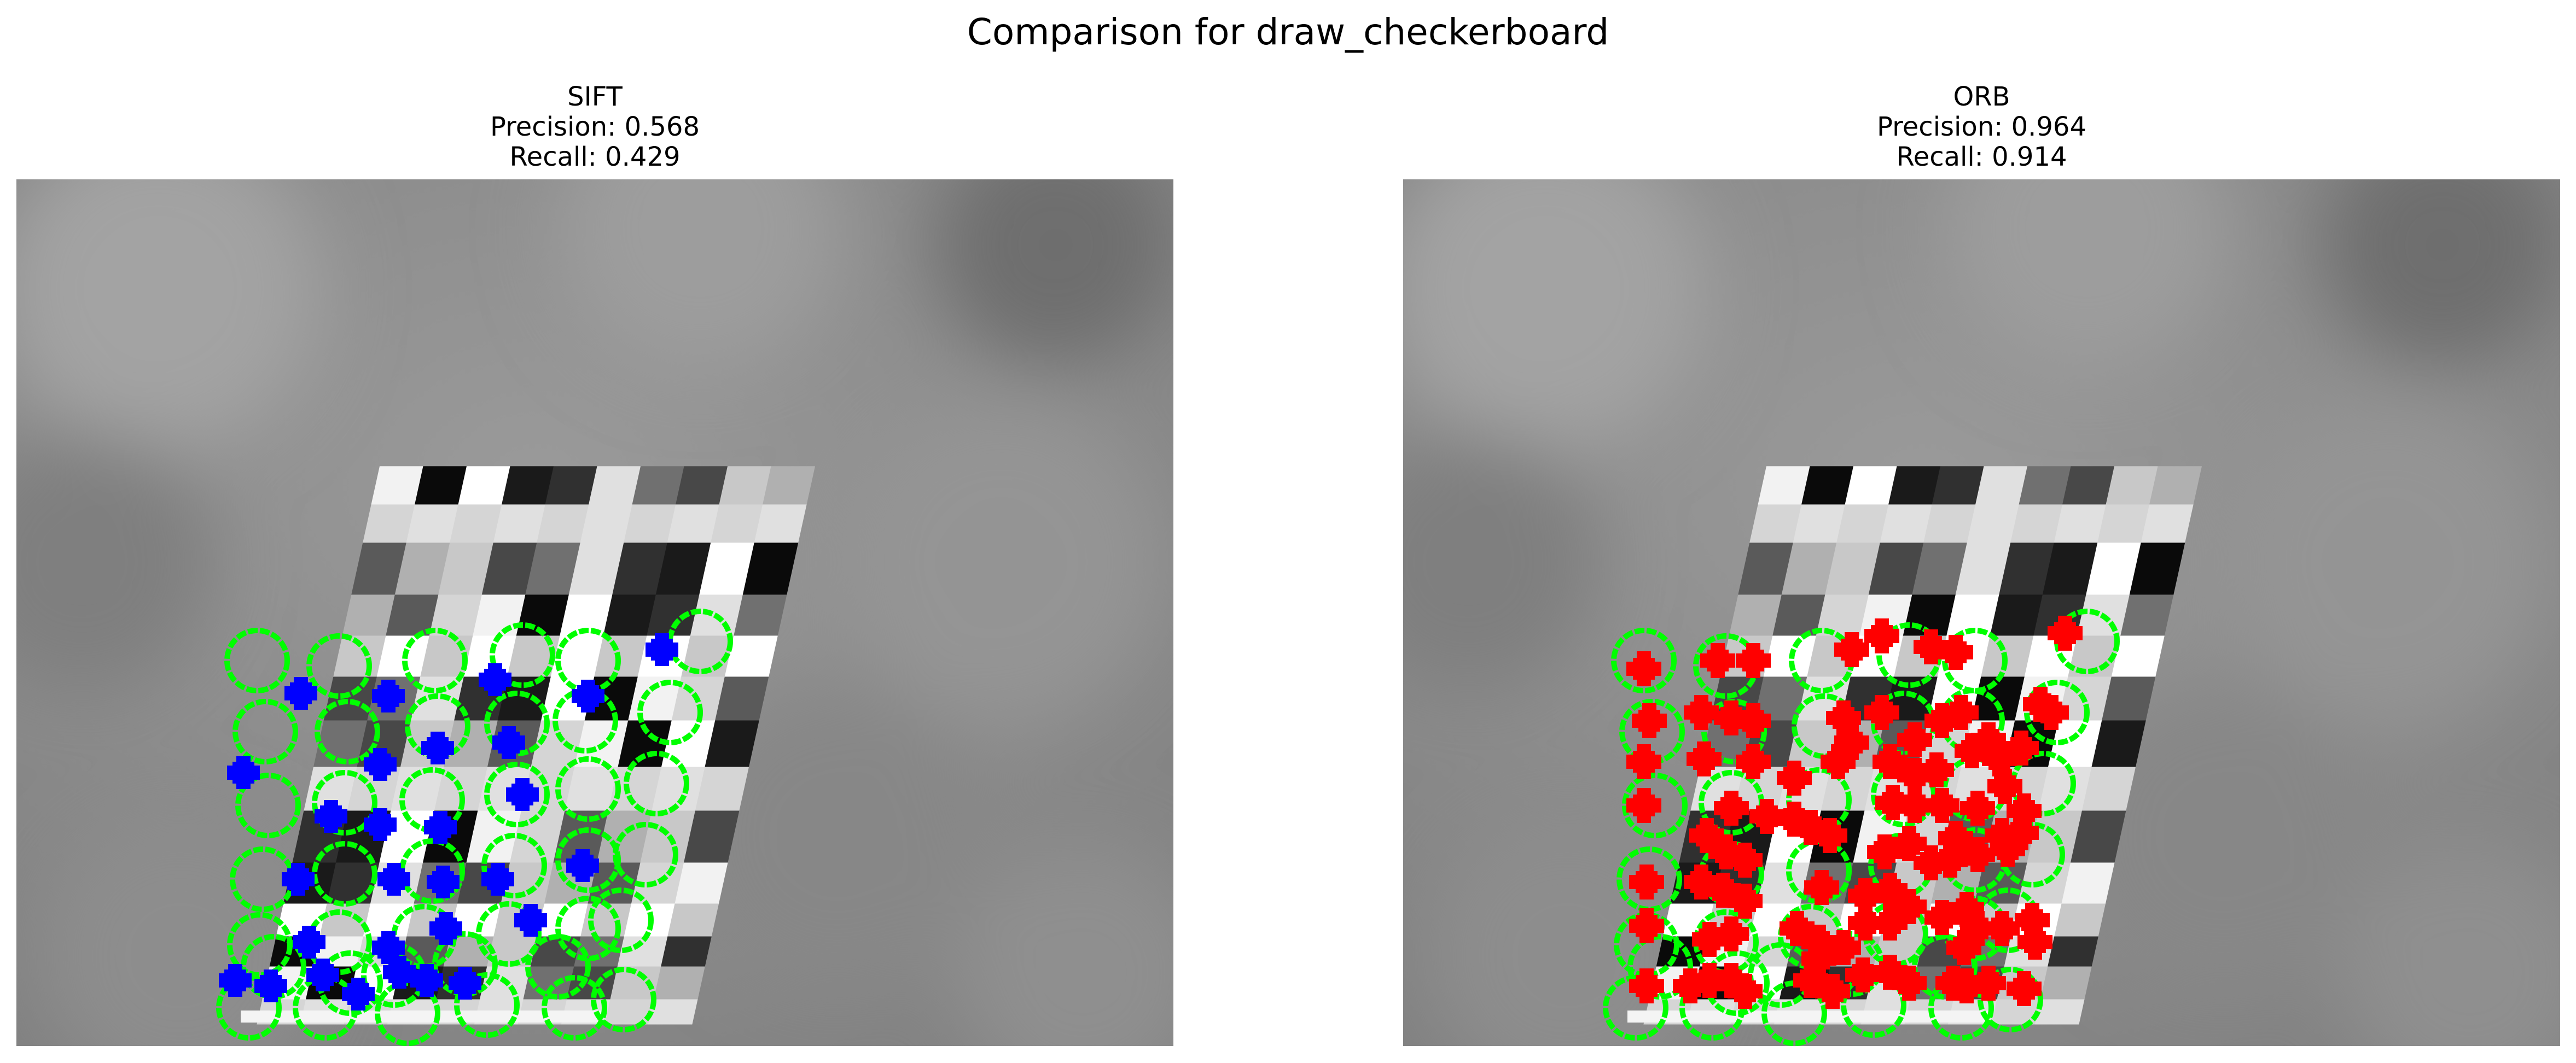  I want to click on orb-precision: Precision: 0.964, so click(1981, 127).